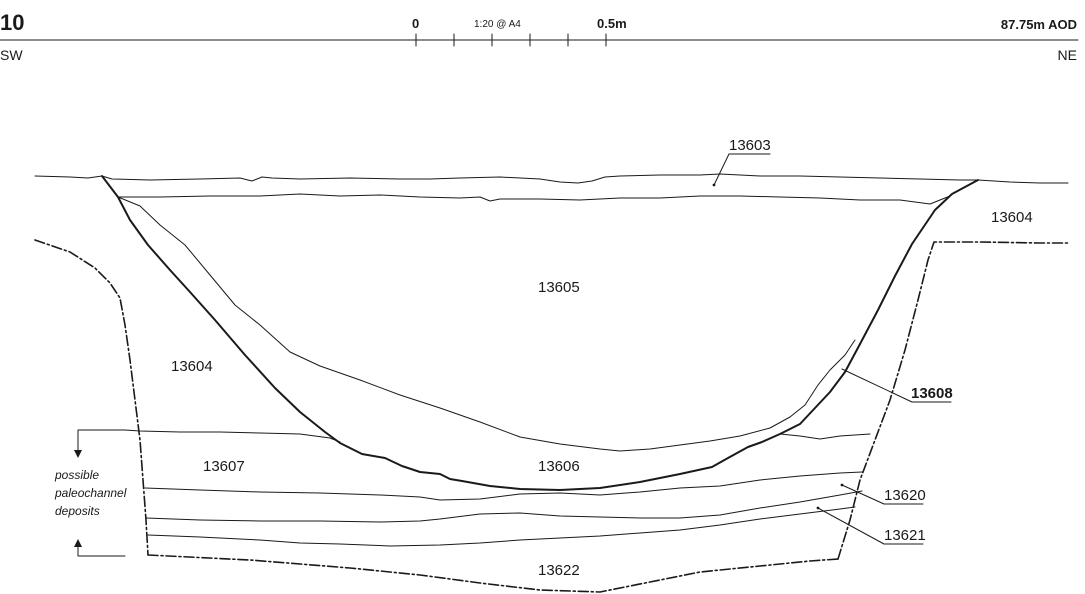 The width and height of the screenshot is (1085, 594). What do you see at coordinates (11, 55) in the screenshot?
I see `orientation-sw: SW` at bounding box center [11, 55].